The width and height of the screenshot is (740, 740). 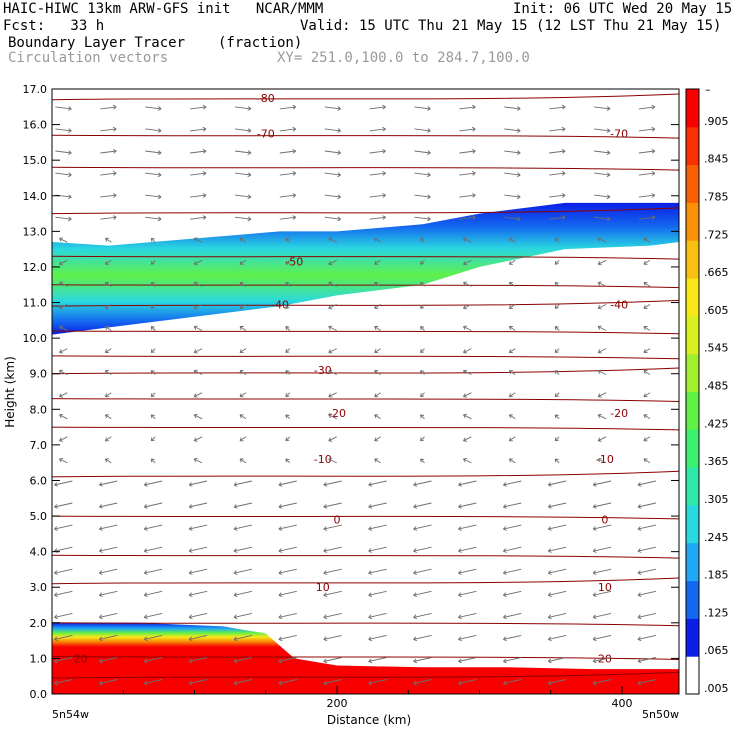 I want to click on y-tick-label: 17.0, so click(x=35, y=89).